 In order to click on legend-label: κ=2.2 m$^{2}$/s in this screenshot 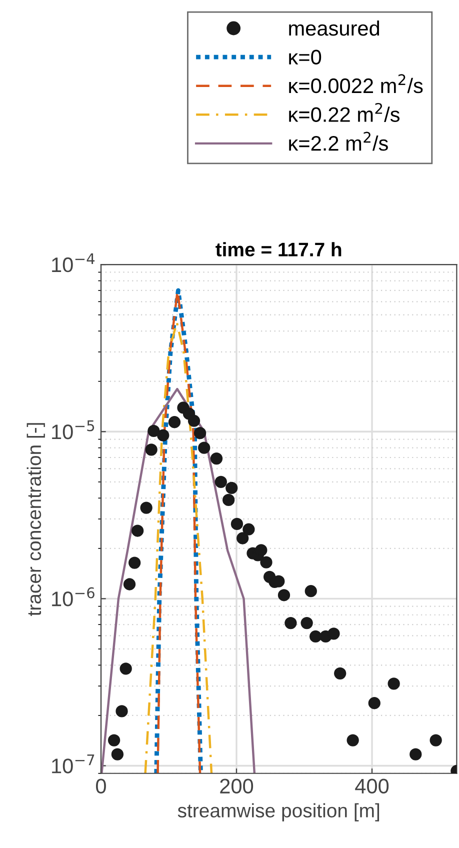, I will do `click(338, 141)`.